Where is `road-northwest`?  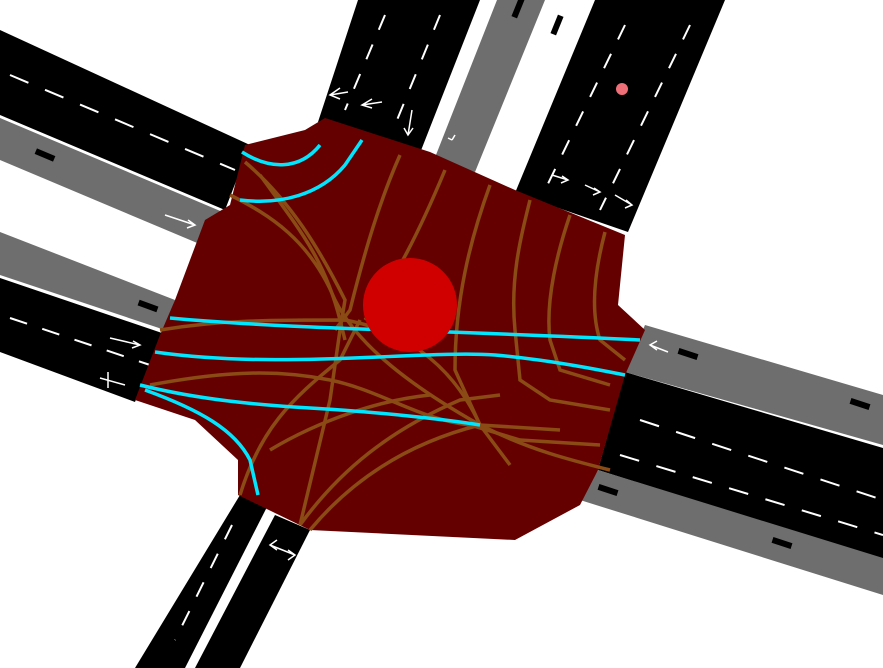
road-northwest is located at coordinates (125, 120).